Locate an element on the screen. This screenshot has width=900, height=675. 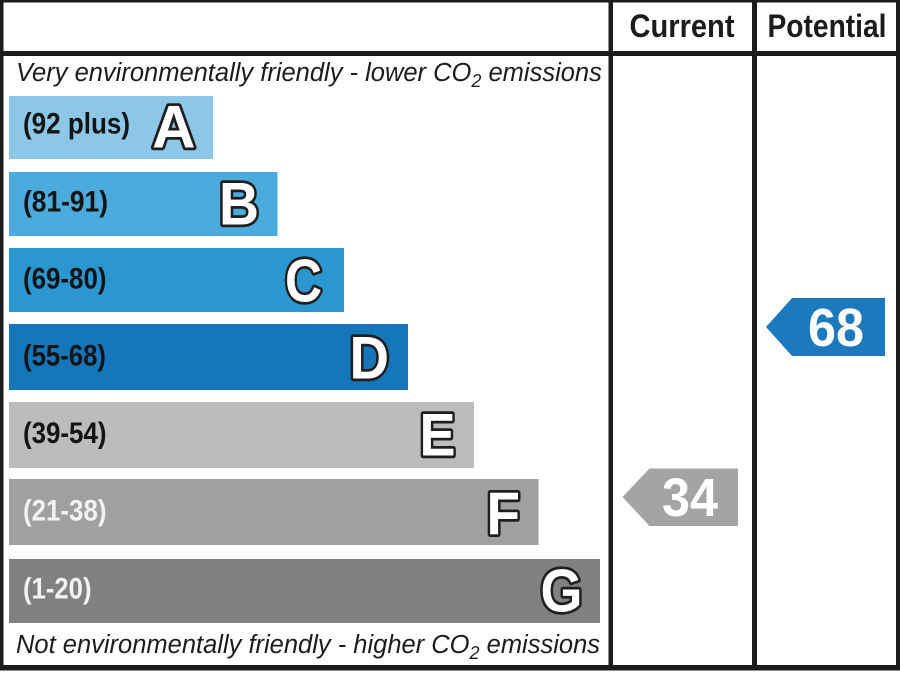
svg-text: Potential is located at coordinates (827, 26).